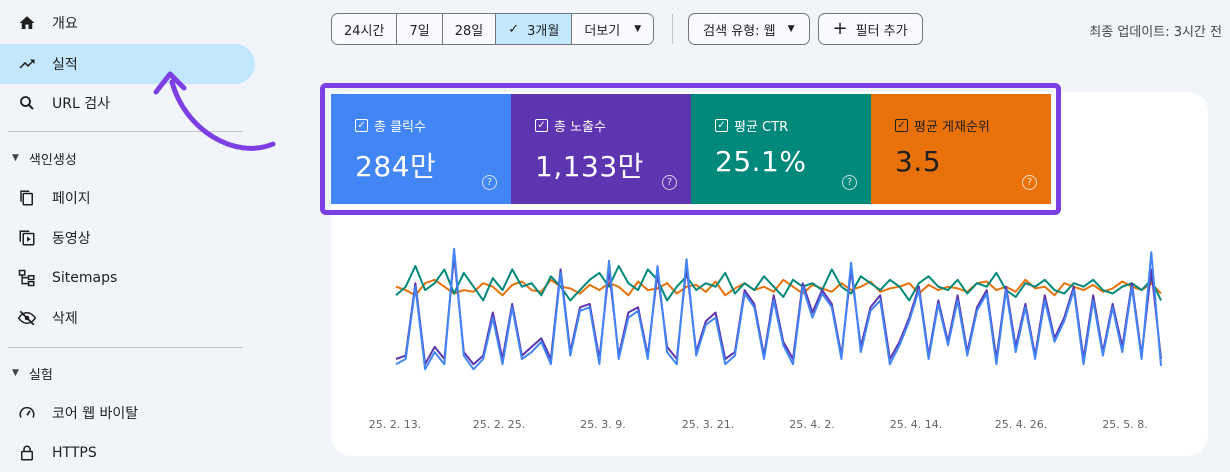 The width and height of the screenshot is (1230, 472). What do you see at coordinates (840, 28) in the screenshot?
I see `plus-icon: +` at bounding box center [840, 28].